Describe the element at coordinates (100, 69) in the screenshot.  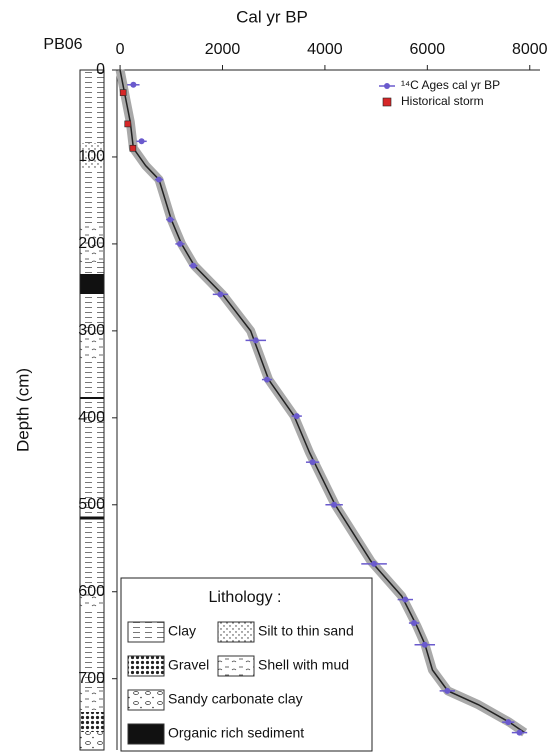
I see `y-tick-label: 0` at that location.